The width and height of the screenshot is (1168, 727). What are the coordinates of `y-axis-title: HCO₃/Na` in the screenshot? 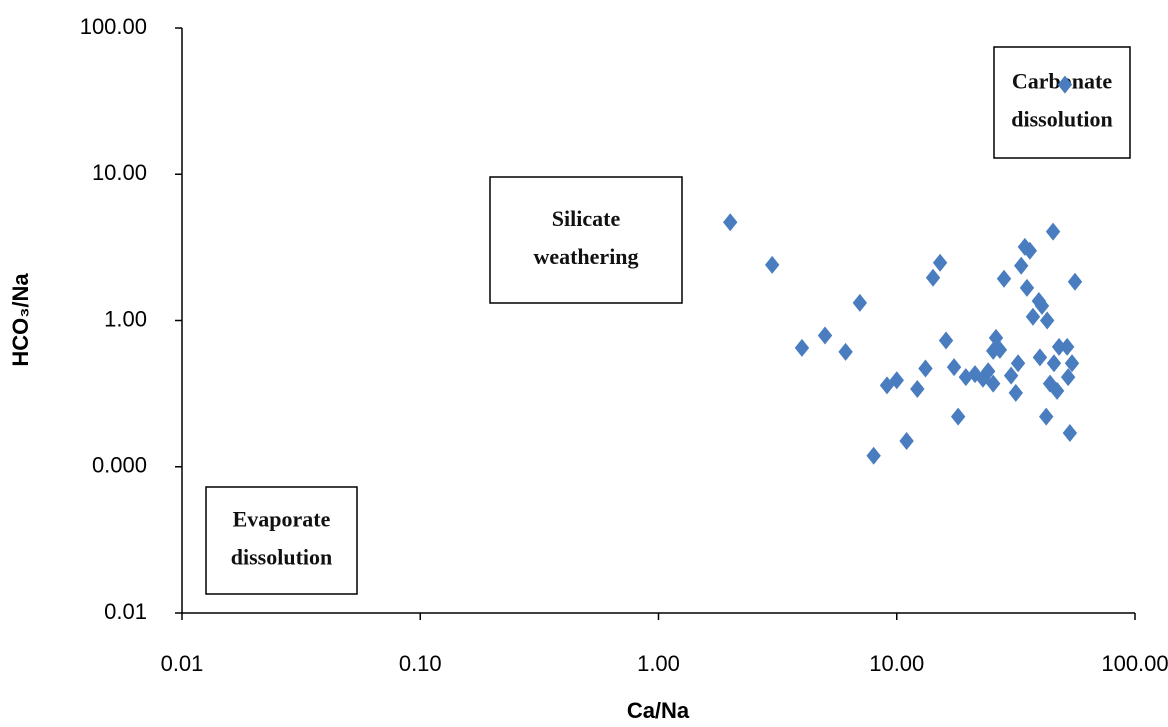 It's located at (20, 320).